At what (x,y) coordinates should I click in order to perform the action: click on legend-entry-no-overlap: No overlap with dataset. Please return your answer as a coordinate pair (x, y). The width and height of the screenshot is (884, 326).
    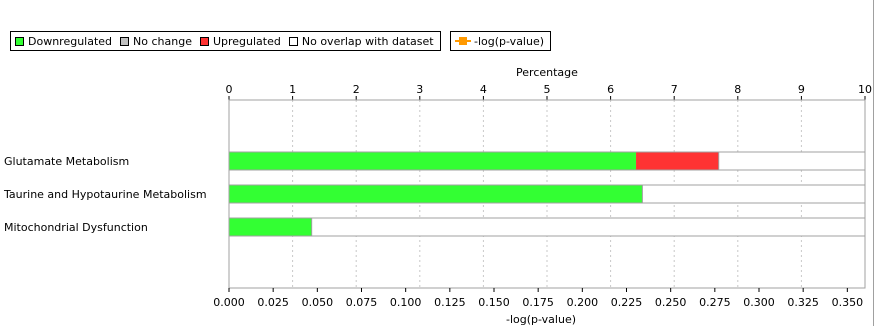
    Looking at the image, I should click on (361, 41).